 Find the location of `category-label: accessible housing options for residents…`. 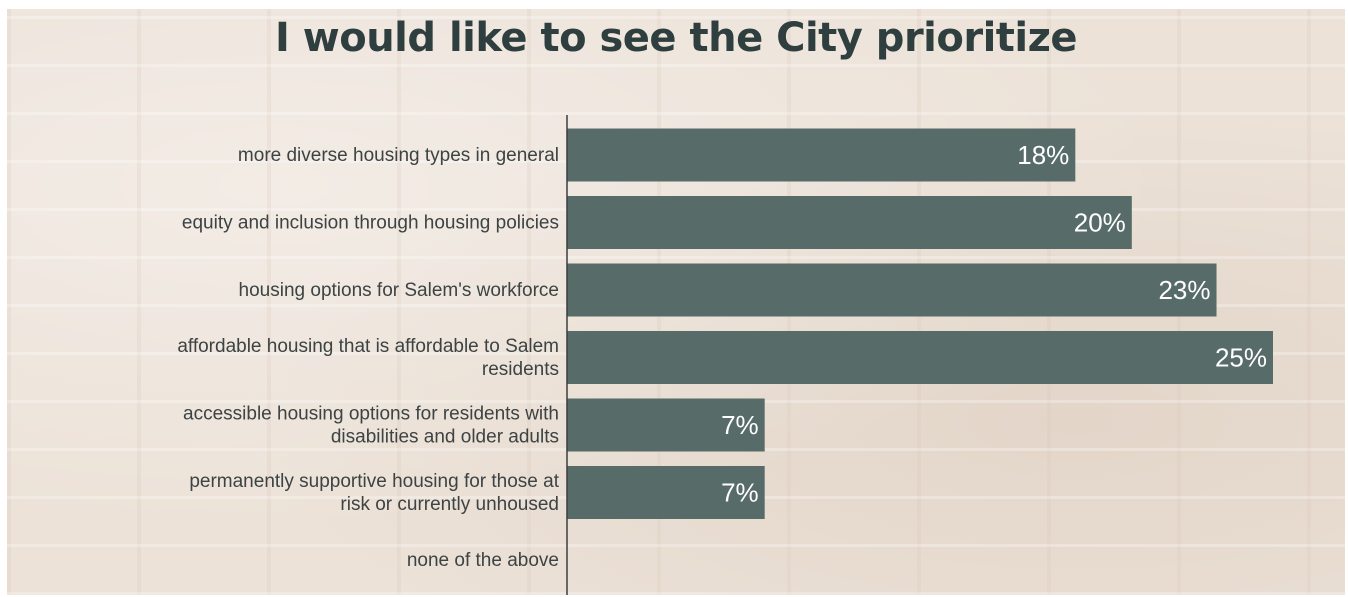

category-label: accessible housing options for residents… is located at coordinates (371, 414).